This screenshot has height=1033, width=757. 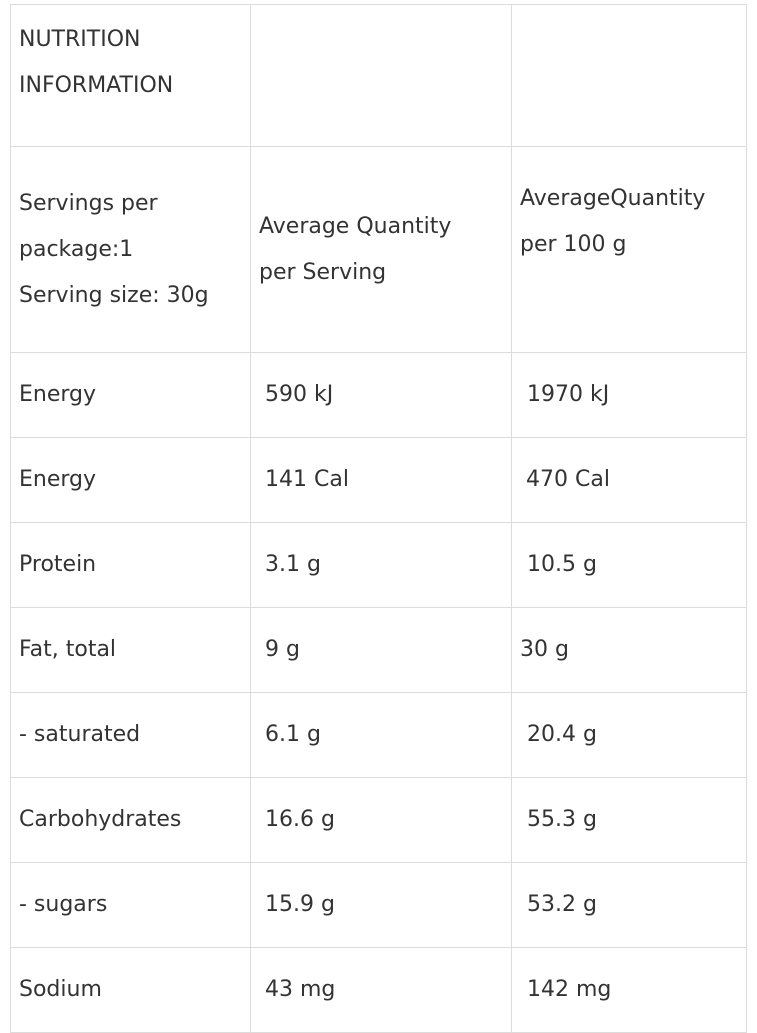 I want to click on table-title-cell: NUTRITION INFORMATION, so click(x=130, y=75).